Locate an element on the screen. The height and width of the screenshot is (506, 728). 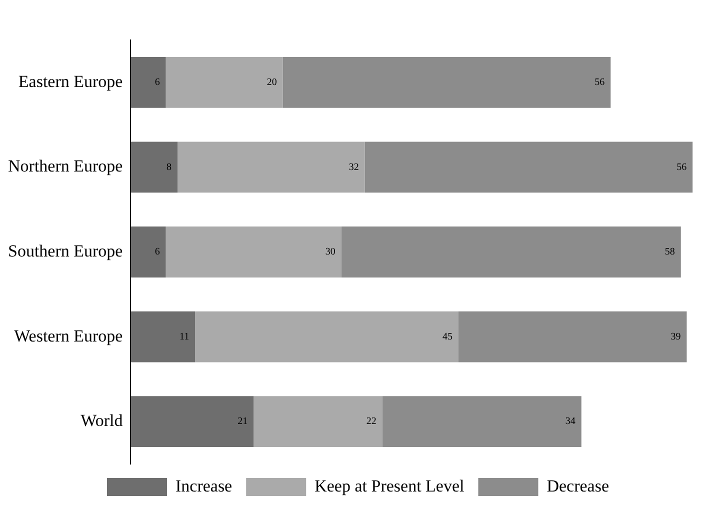
data-label: 45 is located at coordinates (447, 336).